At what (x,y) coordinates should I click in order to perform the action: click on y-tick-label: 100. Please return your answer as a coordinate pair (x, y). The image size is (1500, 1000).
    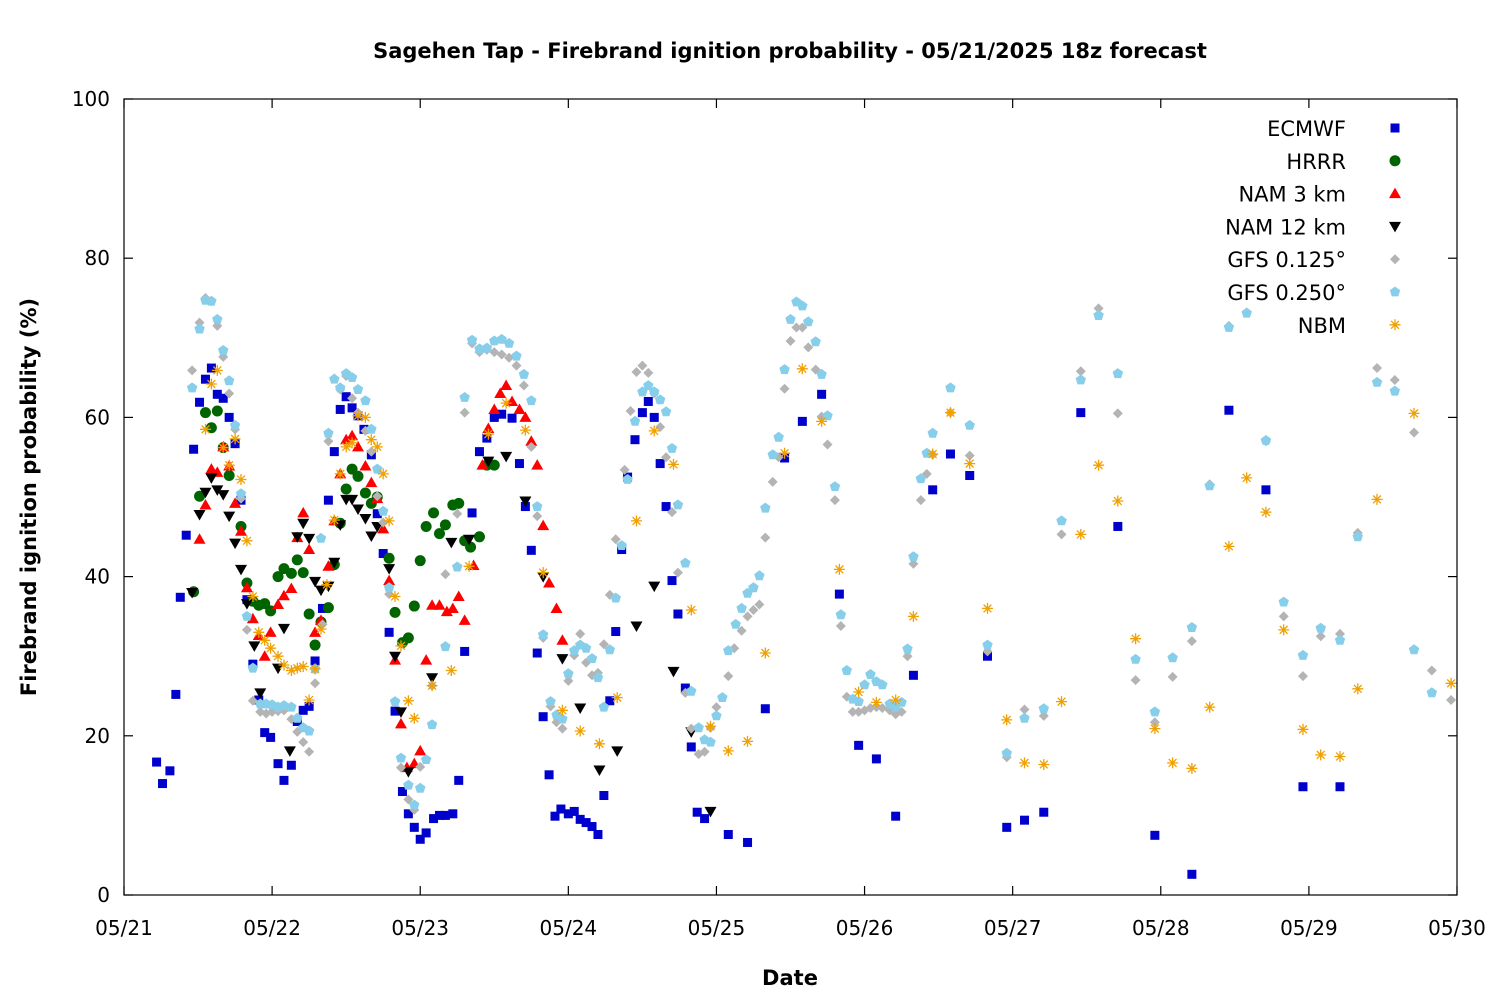
    Looking at the image, I should click on (91, 99).